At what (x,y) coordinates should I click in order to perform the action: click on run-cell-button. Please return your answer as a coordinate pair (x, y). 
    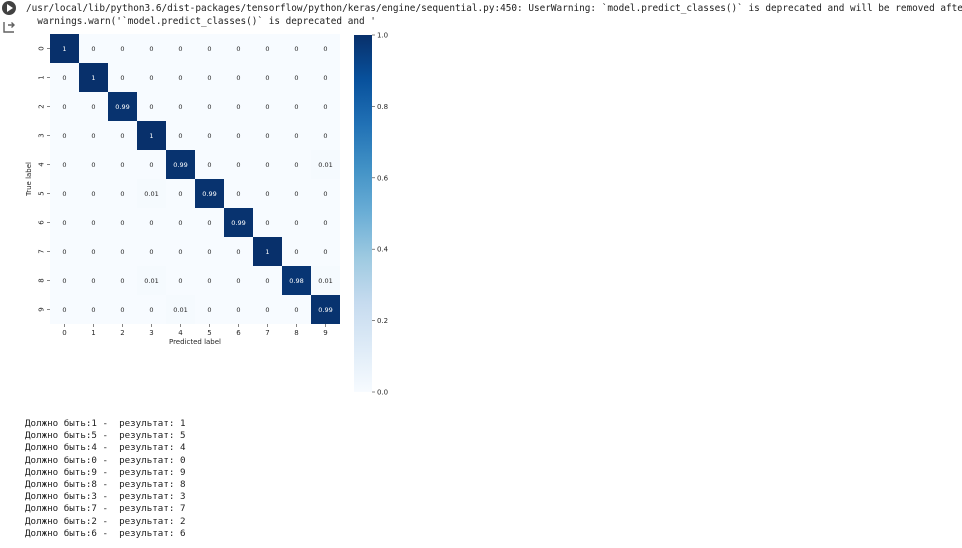
    Looking at the image, I should click on (9, 8).